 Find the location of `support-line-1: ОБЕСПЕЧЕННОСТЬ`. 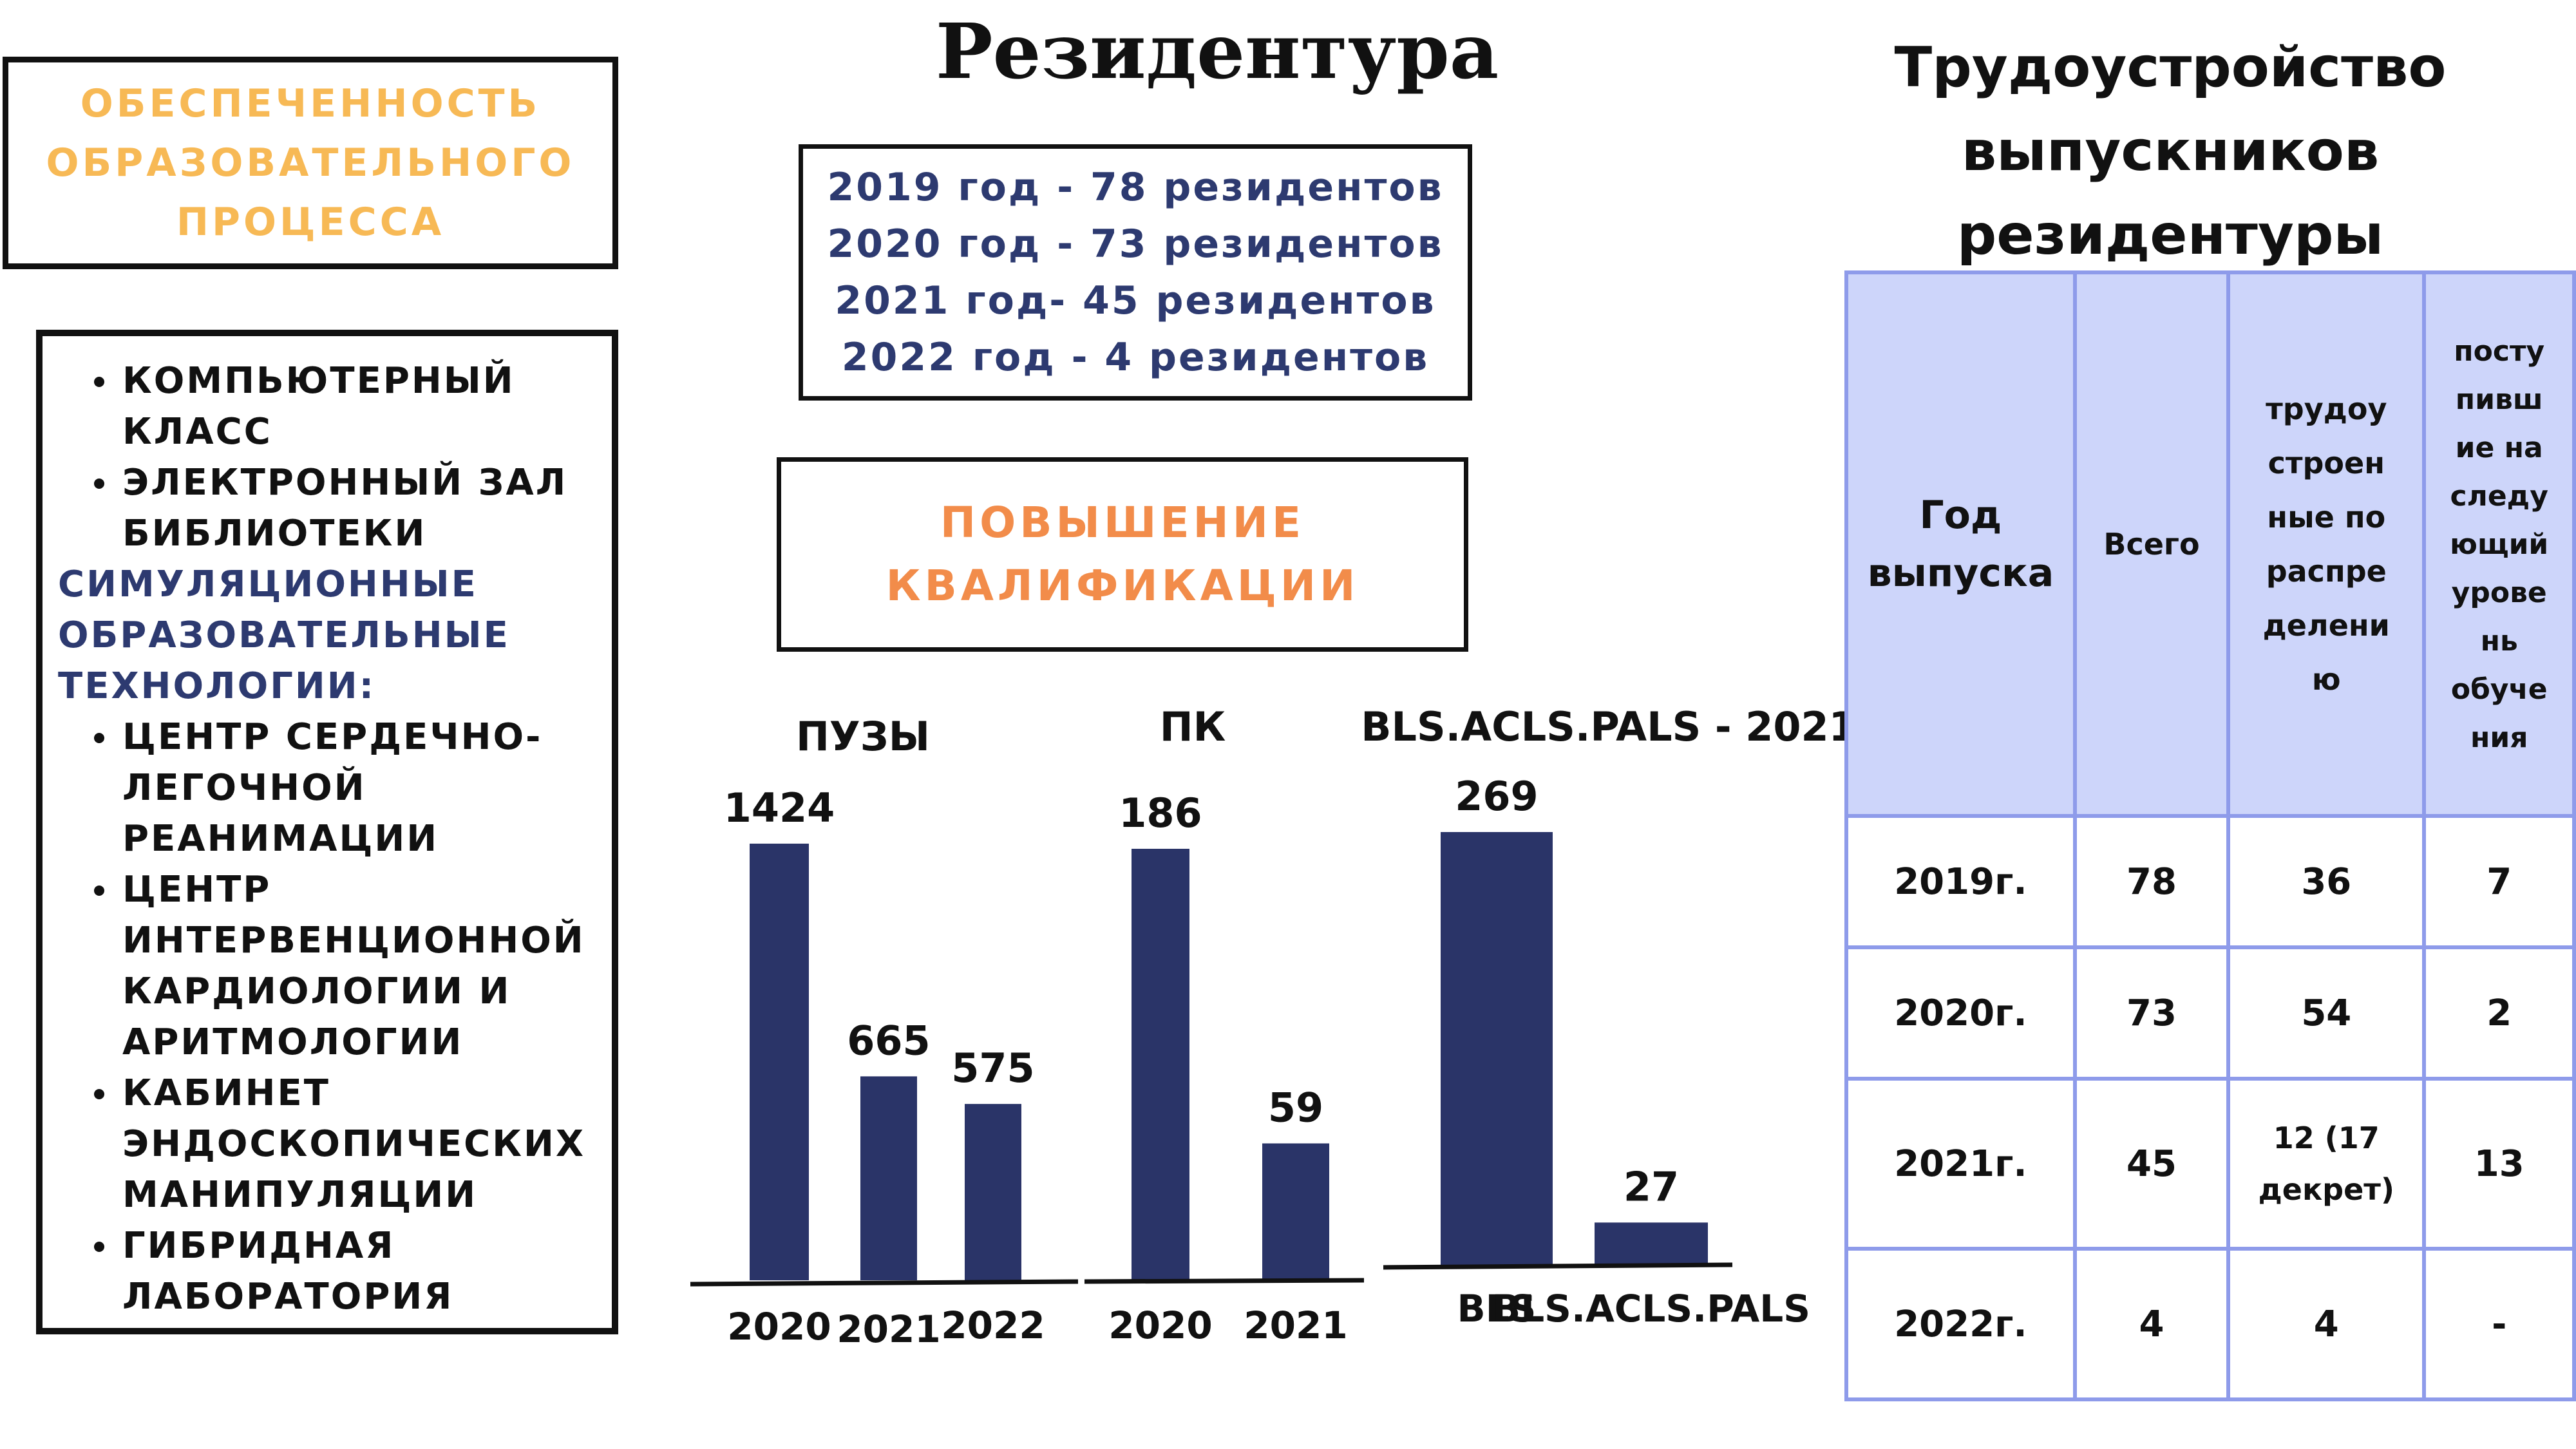

support-line-1: ОБЕСПЕЧЕННОСТЬ is located at coordinates (310, 104).